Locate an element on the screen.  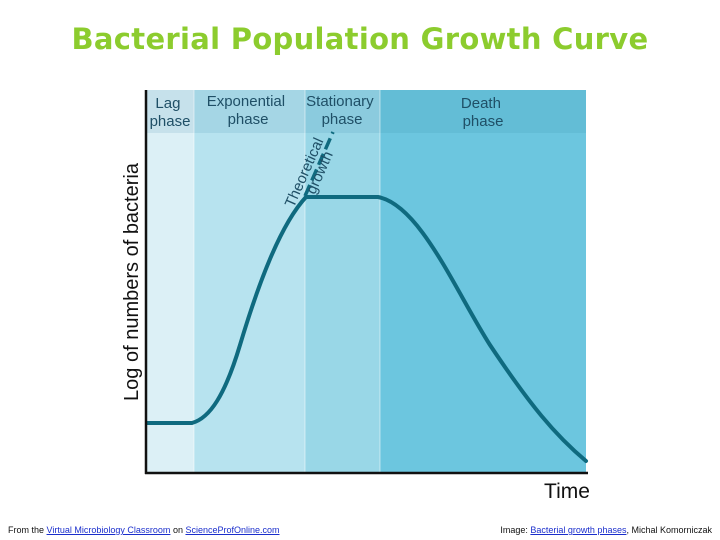
footer-image-prefix: Image: is located at coordinates (514, 530).